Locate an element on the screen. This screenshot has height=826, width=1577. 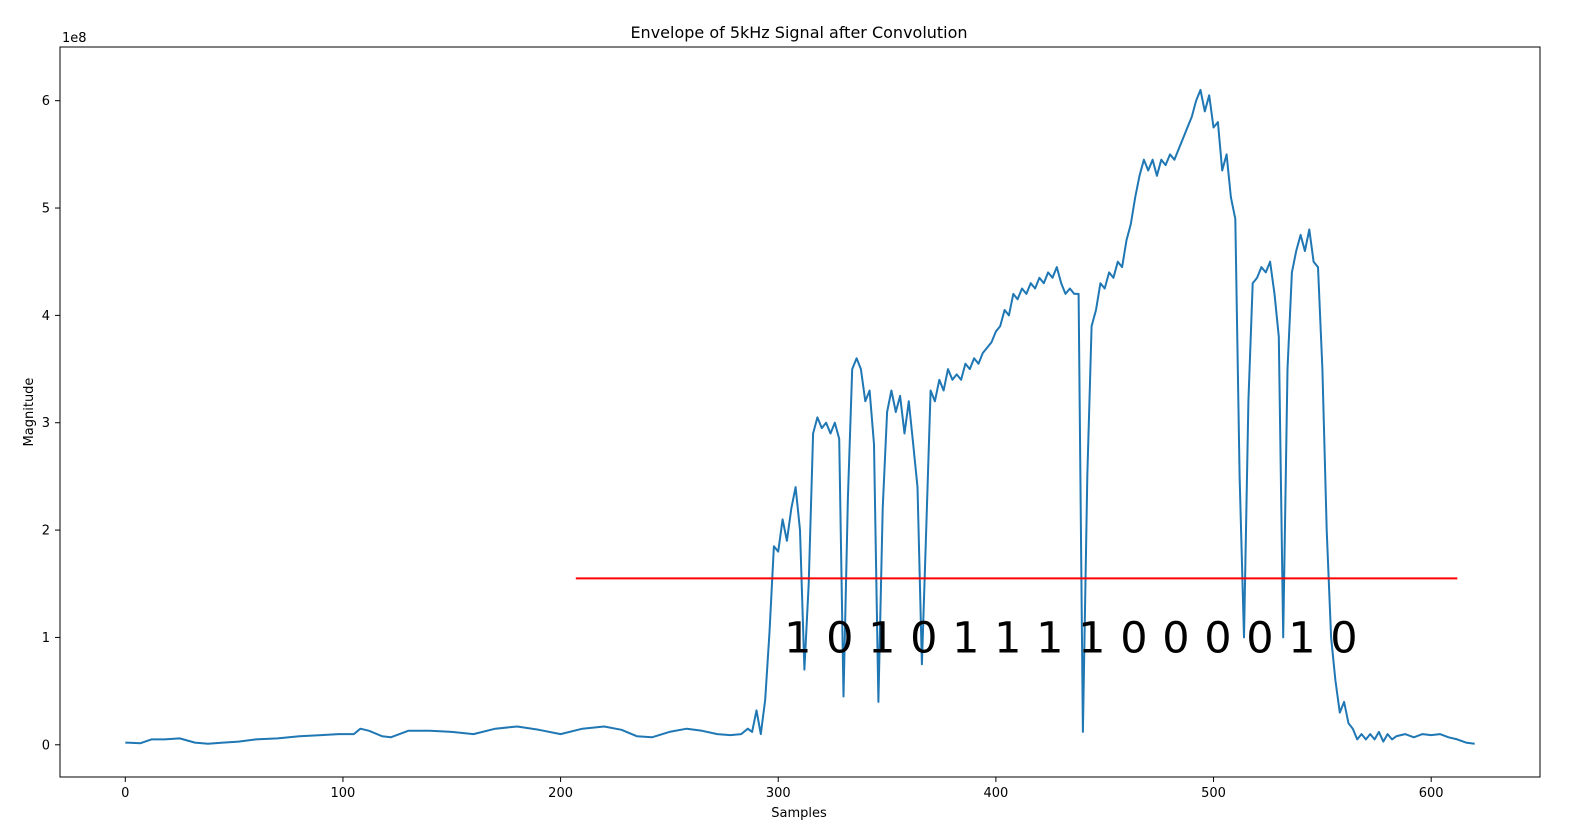
x-tick-label: 300 is located at coordinates (778, 793).